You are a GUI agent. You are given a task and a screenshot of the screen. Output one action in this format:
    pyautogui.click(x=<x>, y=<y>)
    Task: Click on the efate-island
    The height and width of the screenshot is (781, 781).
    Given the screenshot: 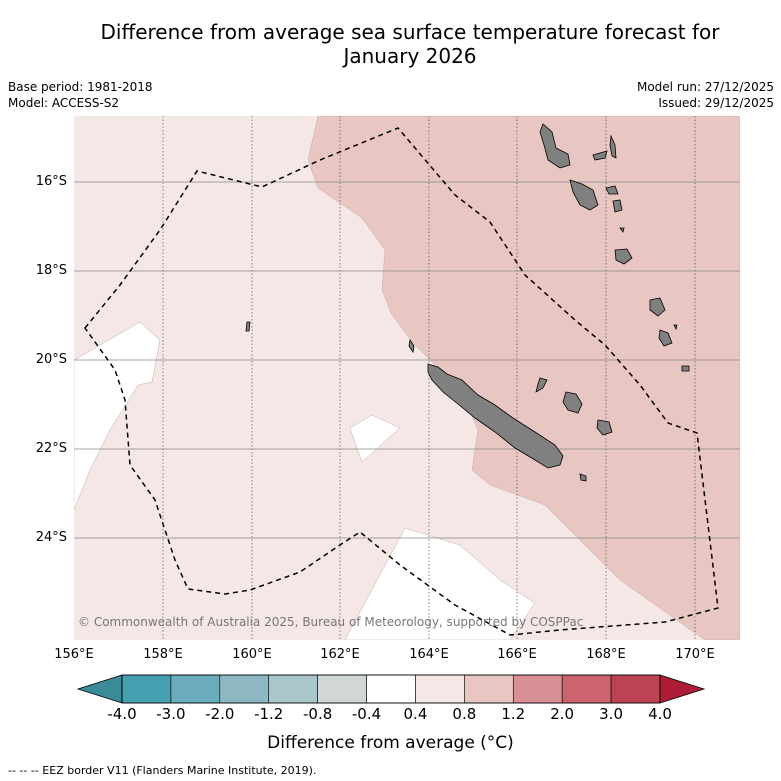 What is the action you would take?
    pyautogui.click(x=623, y=256)
    